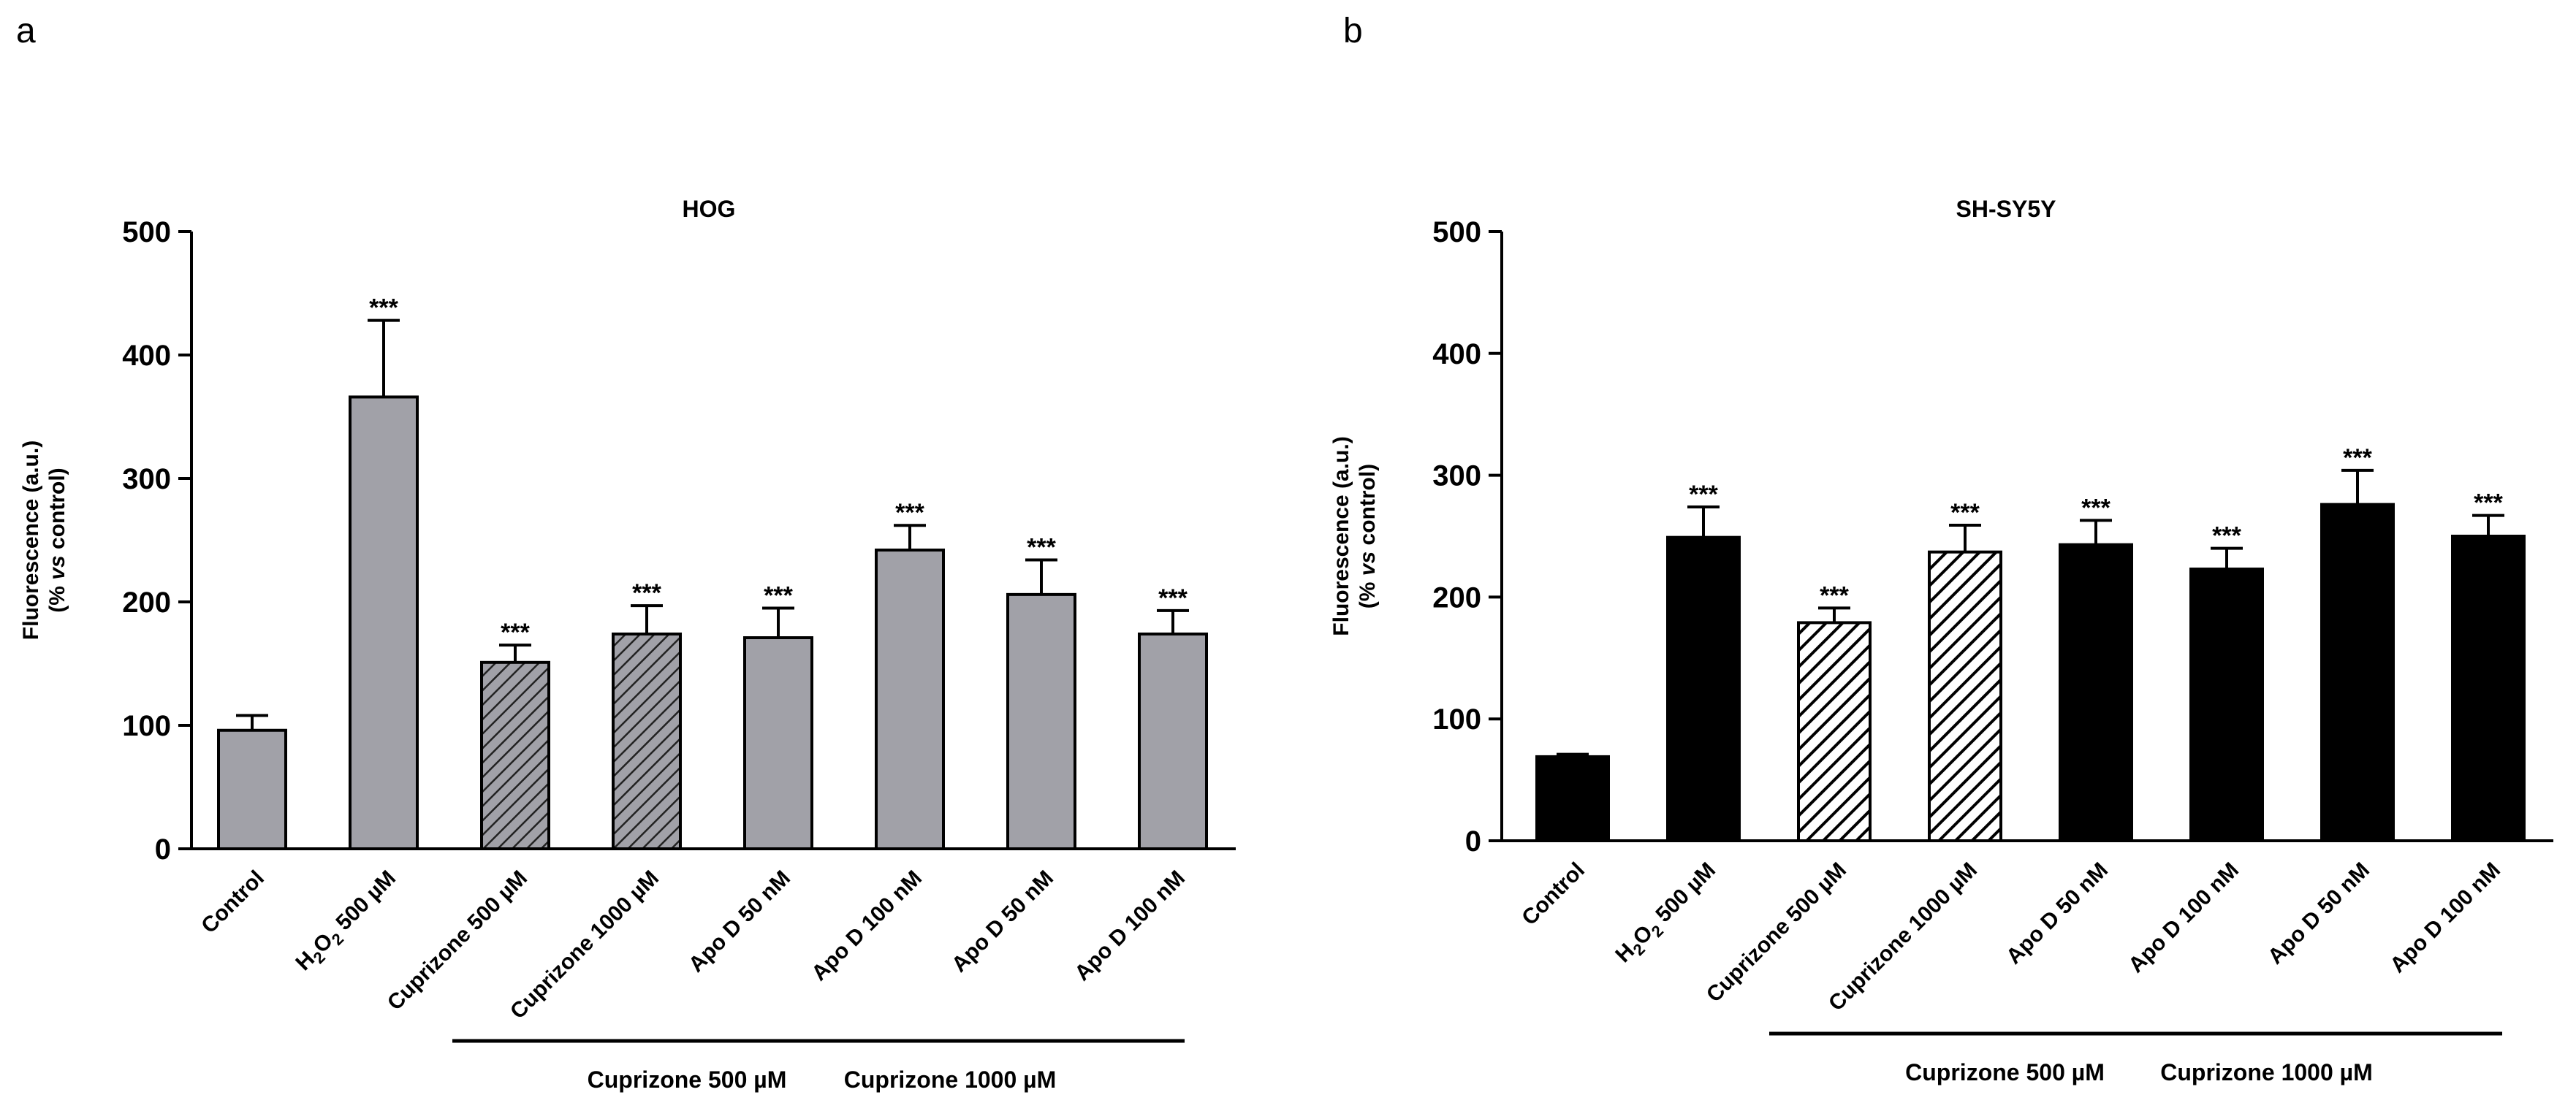 This screenshot has width=2576, height=1103. What do you see at coordinates (1353, 31) in the screenshot?
I see `panel-label: b` at bounding box center [1353, 31].